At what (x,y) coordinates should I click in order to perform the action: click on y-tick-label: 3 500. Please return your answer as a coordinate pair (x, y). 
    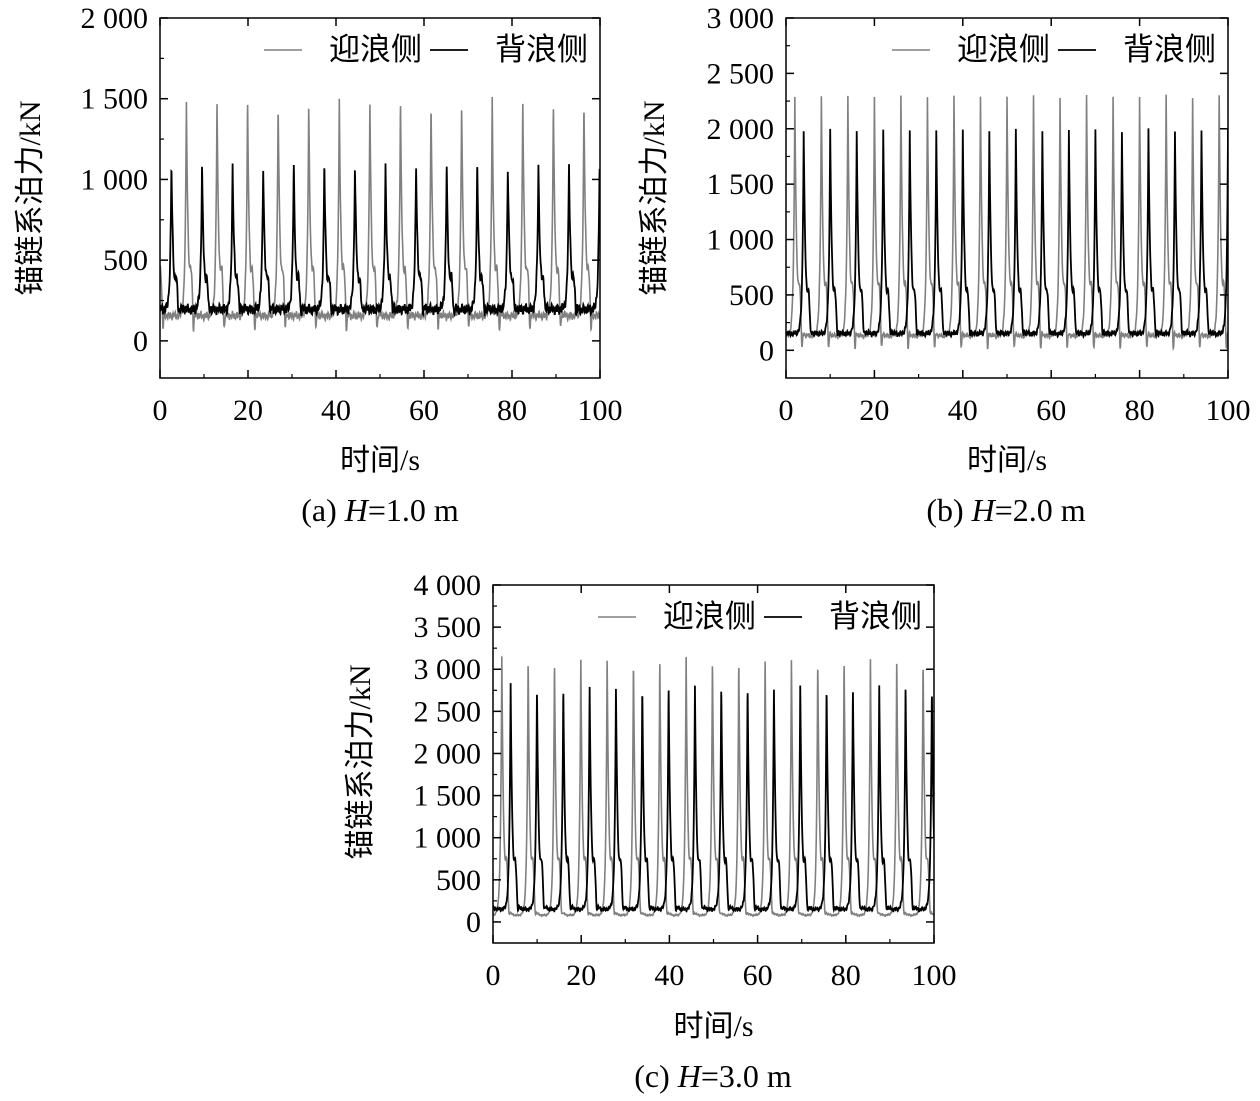
    Looking at the image, I should click on (448, 627).